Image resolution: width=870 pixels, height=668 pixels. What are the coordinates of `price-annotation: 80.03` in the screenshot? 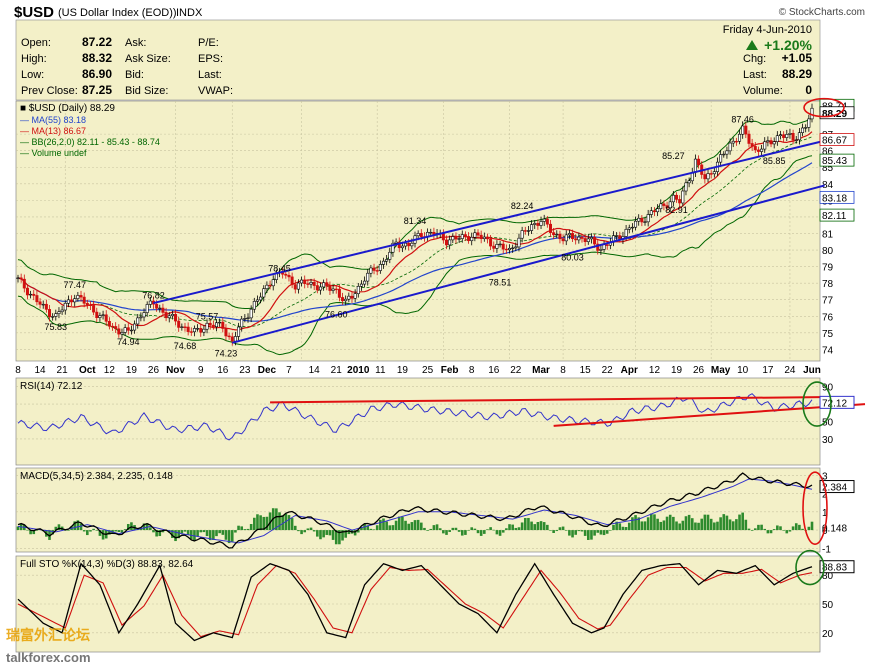 It's located at (572, 258).